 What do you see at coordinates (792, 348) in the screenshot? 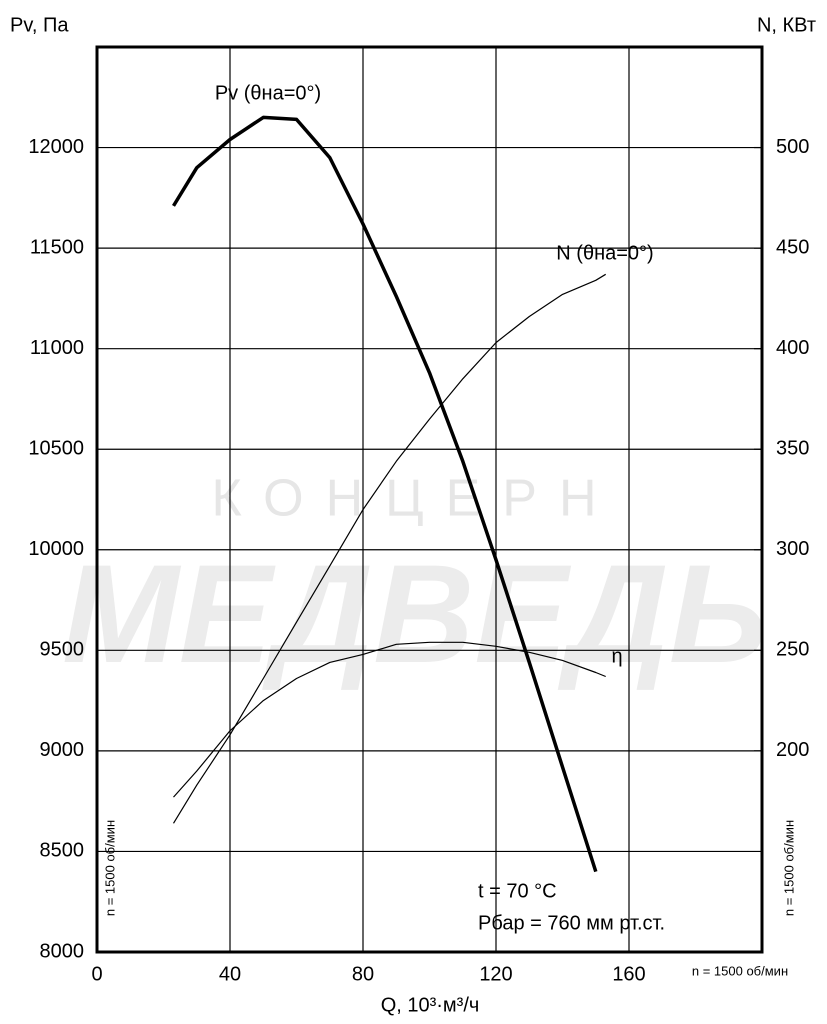
I see `y2-tick-label: 400` at bounding box center [792, 348].